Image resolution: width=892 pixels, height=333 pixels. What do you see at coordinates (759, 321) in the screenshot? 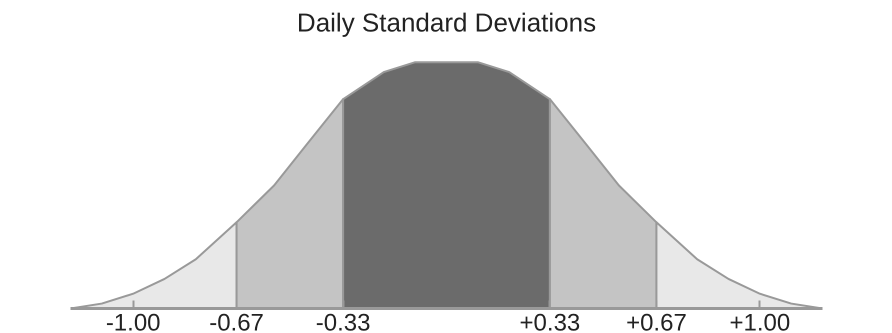
I see `x-tick-label: +1.00` at bounding box center [759, 321].